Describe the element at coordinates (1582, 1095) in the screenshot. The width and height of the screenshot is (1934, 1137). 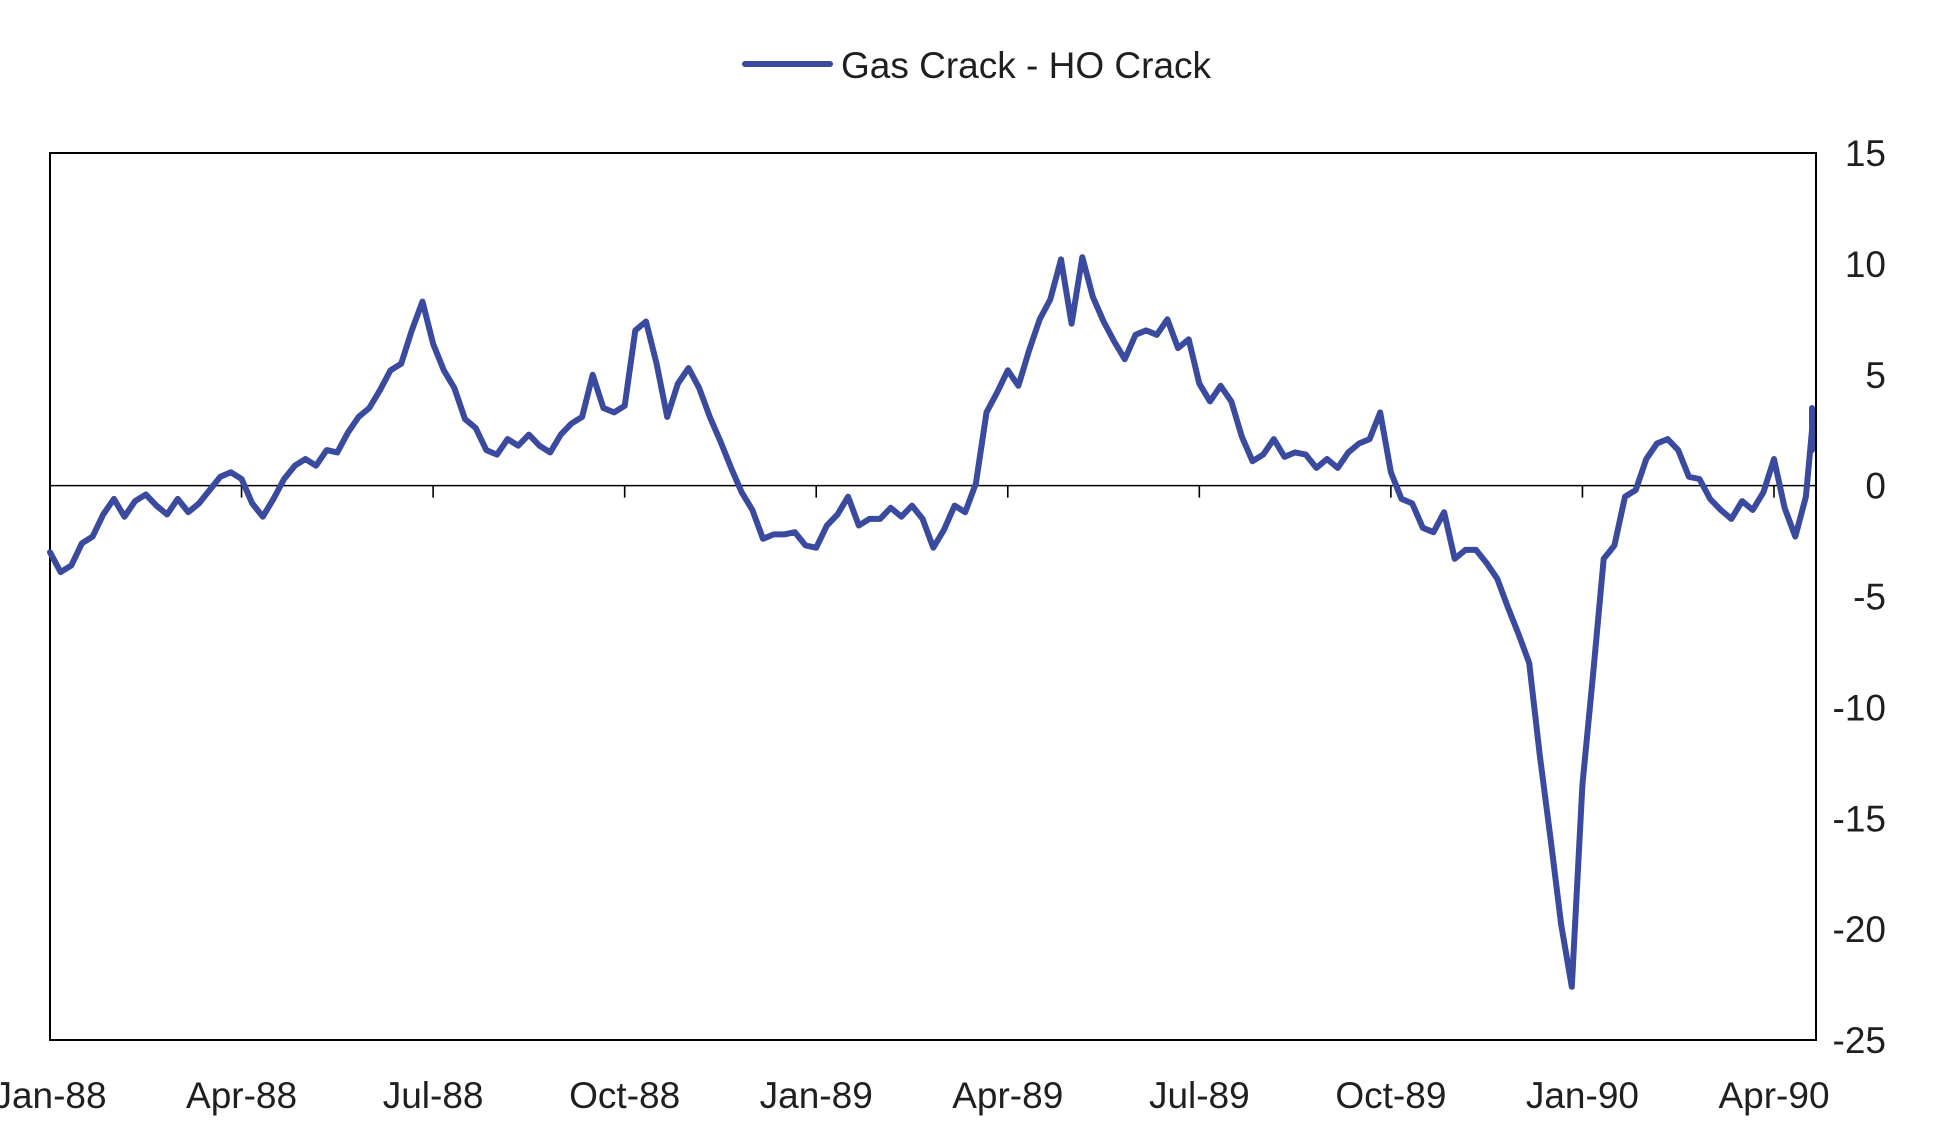
I see `x-tick-label: Jan-90` at that location.